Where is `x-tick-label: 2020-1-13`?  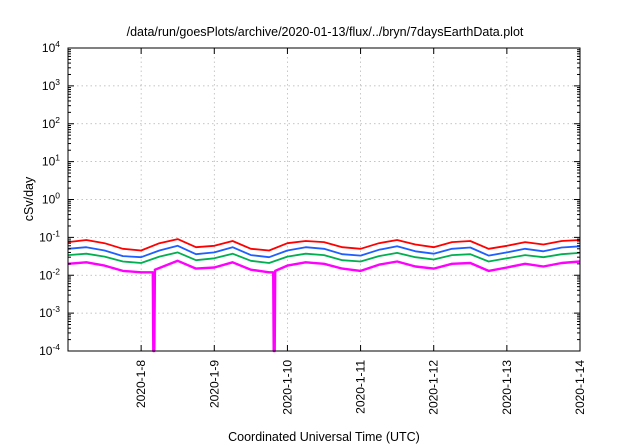
x-tick-label: 2020-1-13 is located at coordinates (507, 387).